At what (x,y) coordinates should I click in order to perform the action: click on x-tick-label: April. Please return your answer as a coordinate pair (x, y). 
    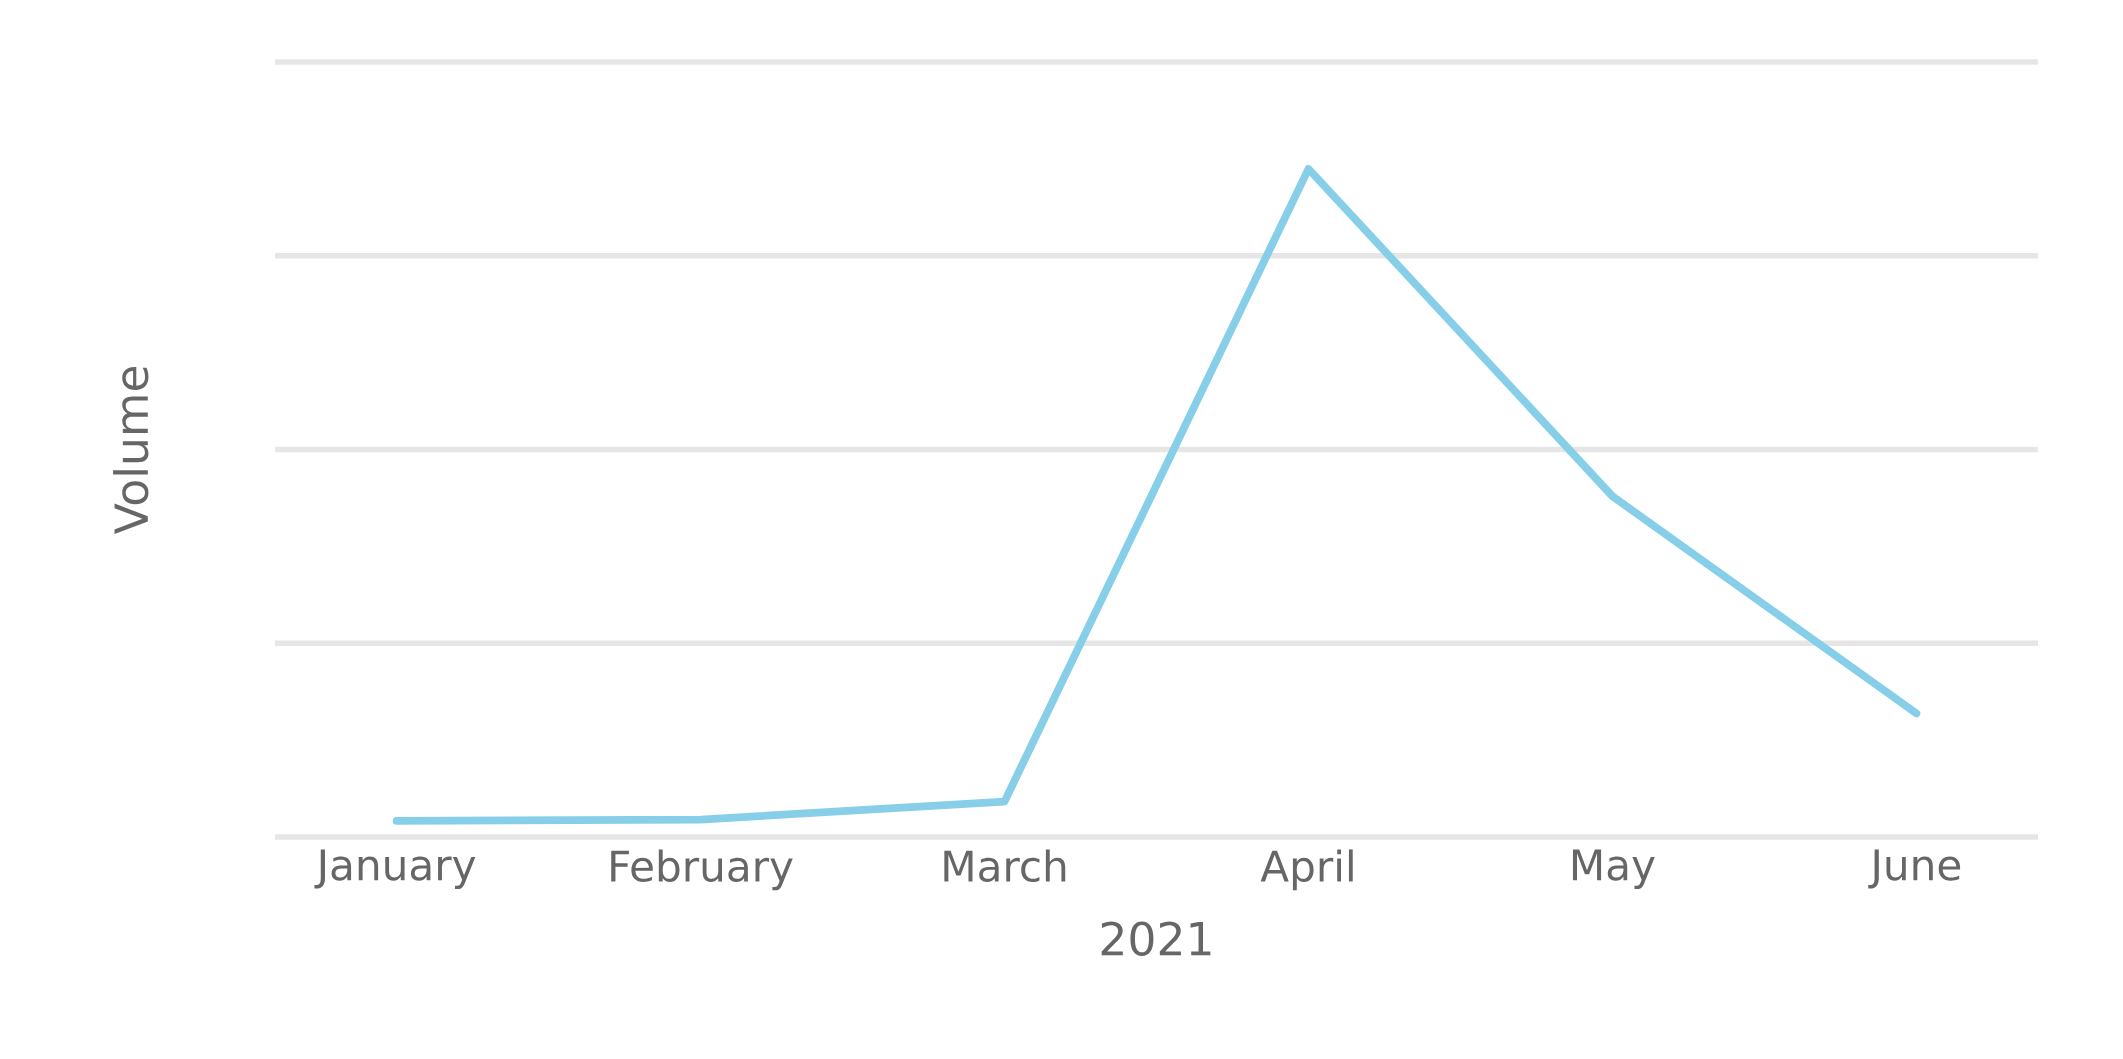
    Looking at the image, I should click on (1306, 870).